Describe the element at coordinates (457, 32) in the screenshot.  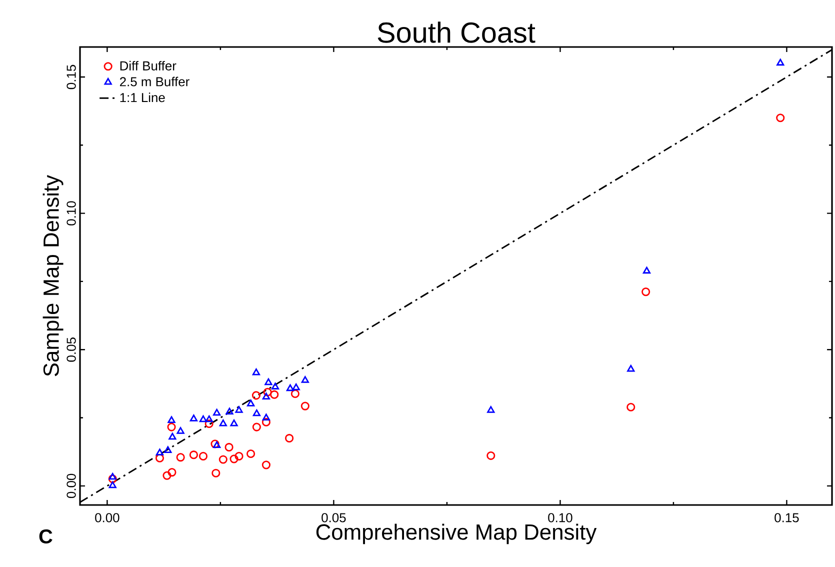
I see `chart-title: South Coast` at that location.